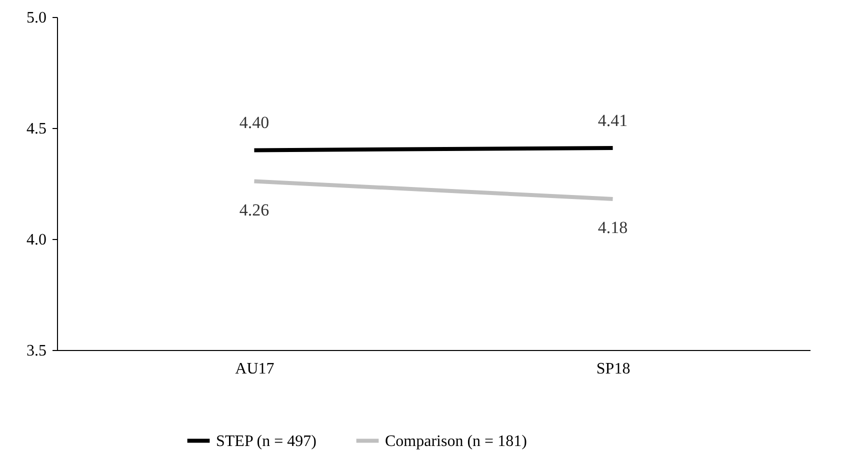 Image resolution: width=846 pixels, height=465 pixels. I want to click on y-tick-label: 5.0, so click(36, 18).